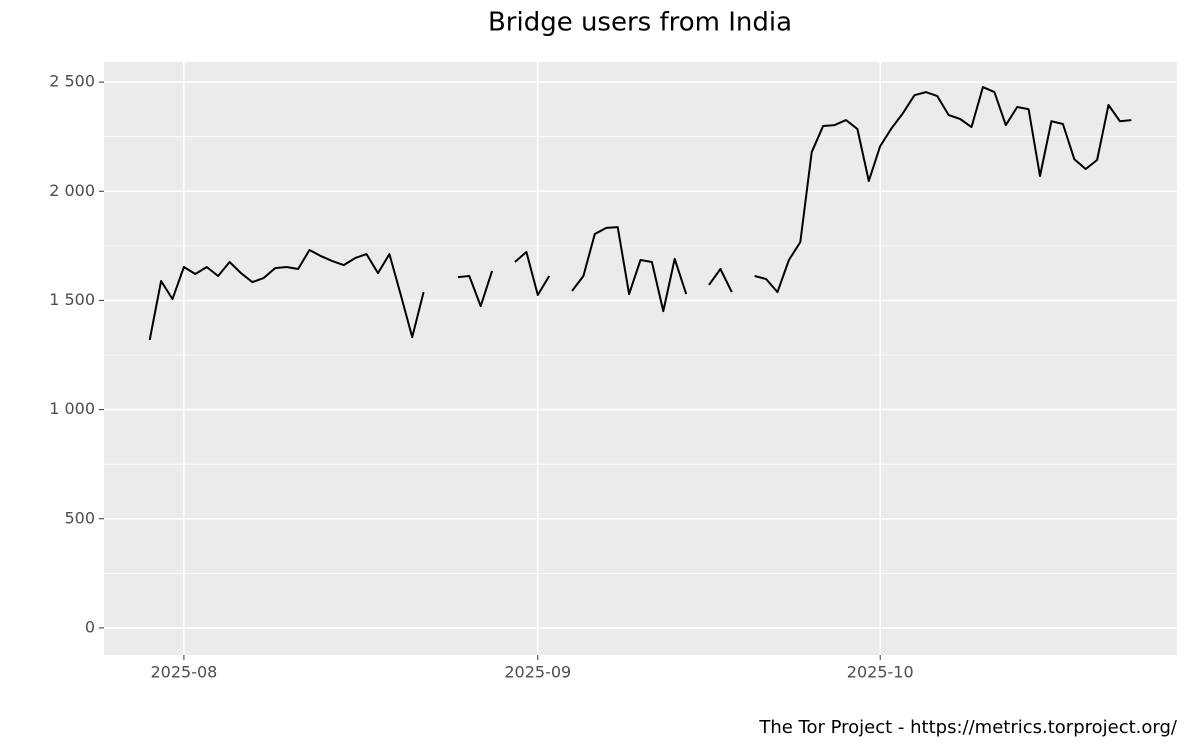  Describe the element at coordinates (880, 672) in the screenshot. I see `x-tick-label: 2025-10` at that location.